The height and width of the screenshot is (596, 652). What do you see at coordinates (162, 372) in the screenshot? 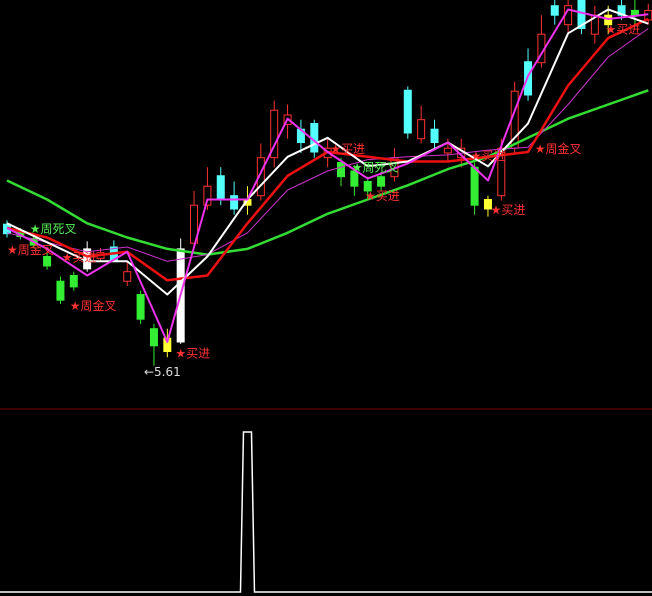
I see `low-price-label: ←5.61` at bounding box center [162, 372].